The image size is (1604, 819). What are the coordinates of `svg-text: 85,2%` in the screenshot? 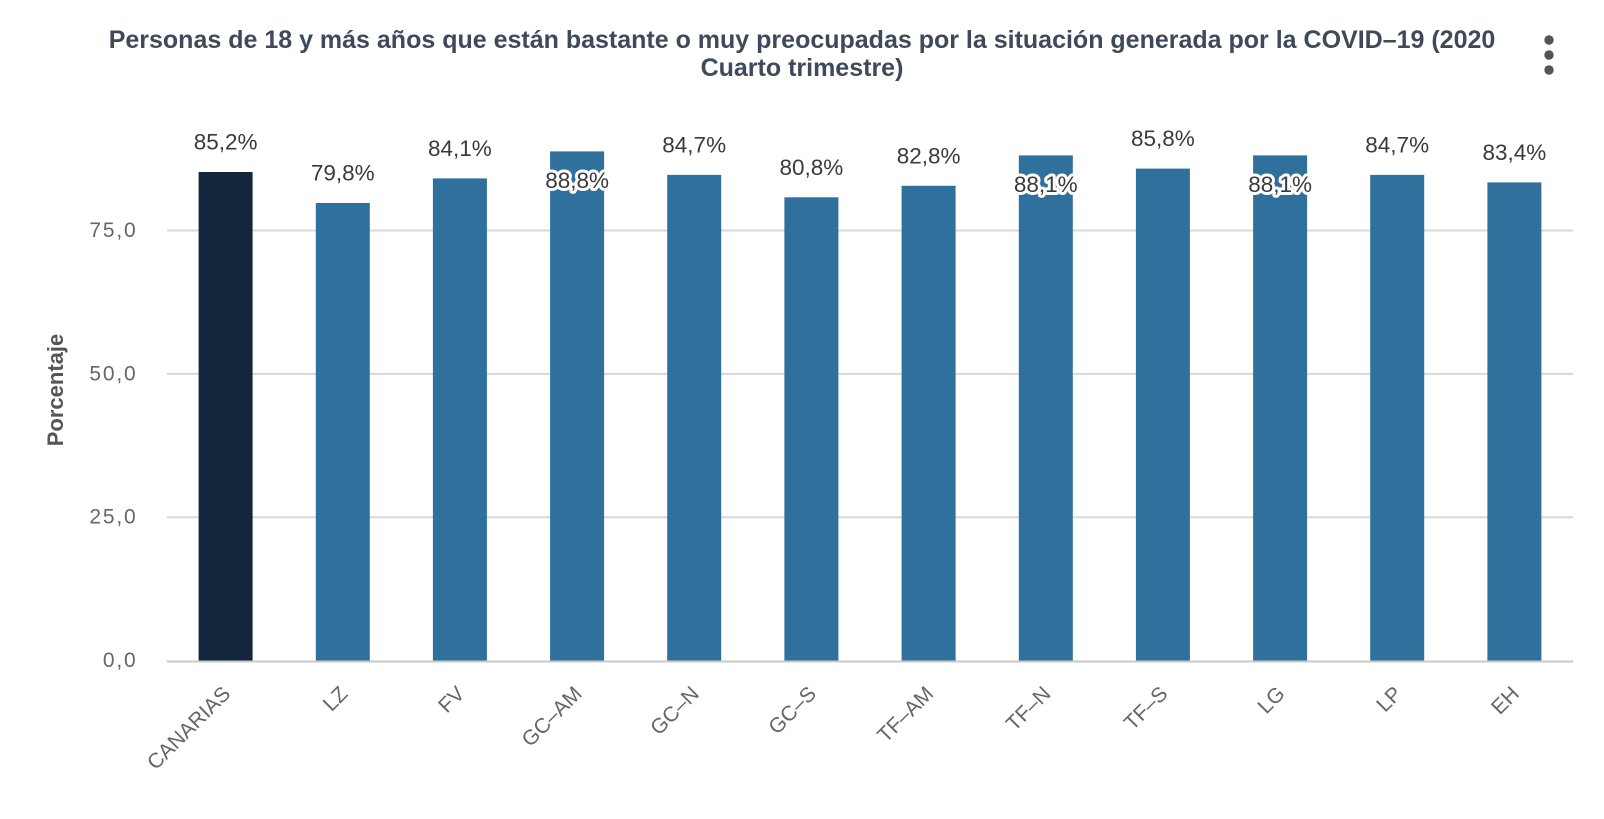 It's located at (226, 142).